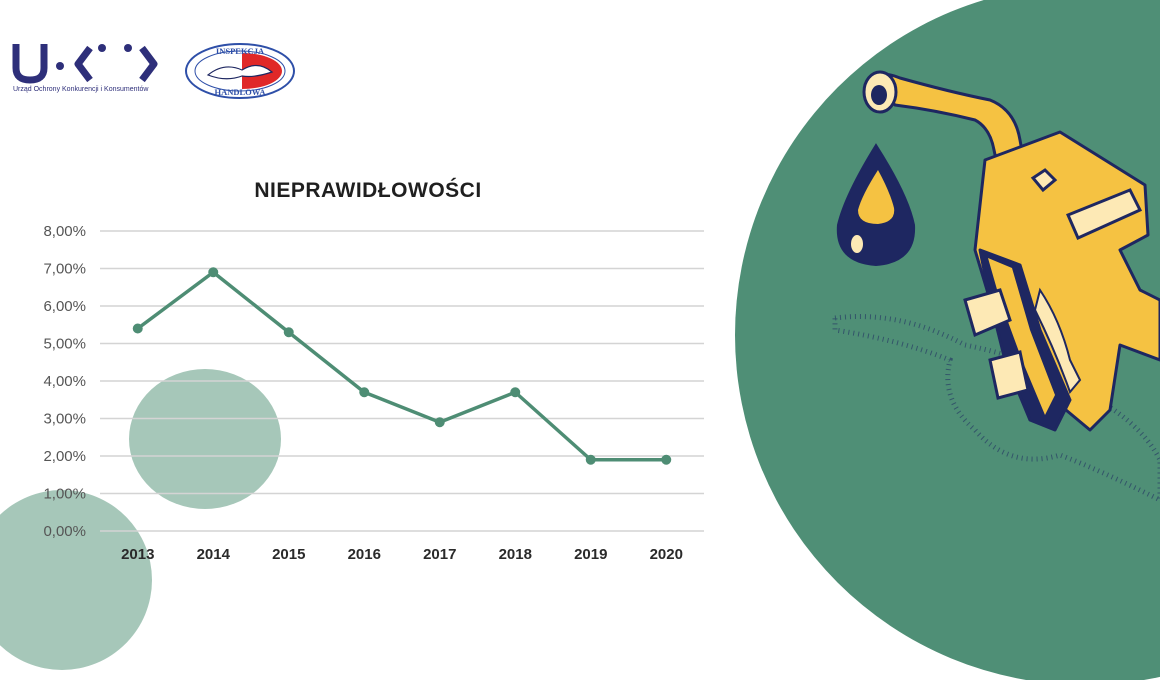 Image resolution: width=1160 pixels, height=680 pixels. What do you see at coordinates (205, 439) in the screenshot?
I see `mid-light-circle` at bounding box center [205, 439].